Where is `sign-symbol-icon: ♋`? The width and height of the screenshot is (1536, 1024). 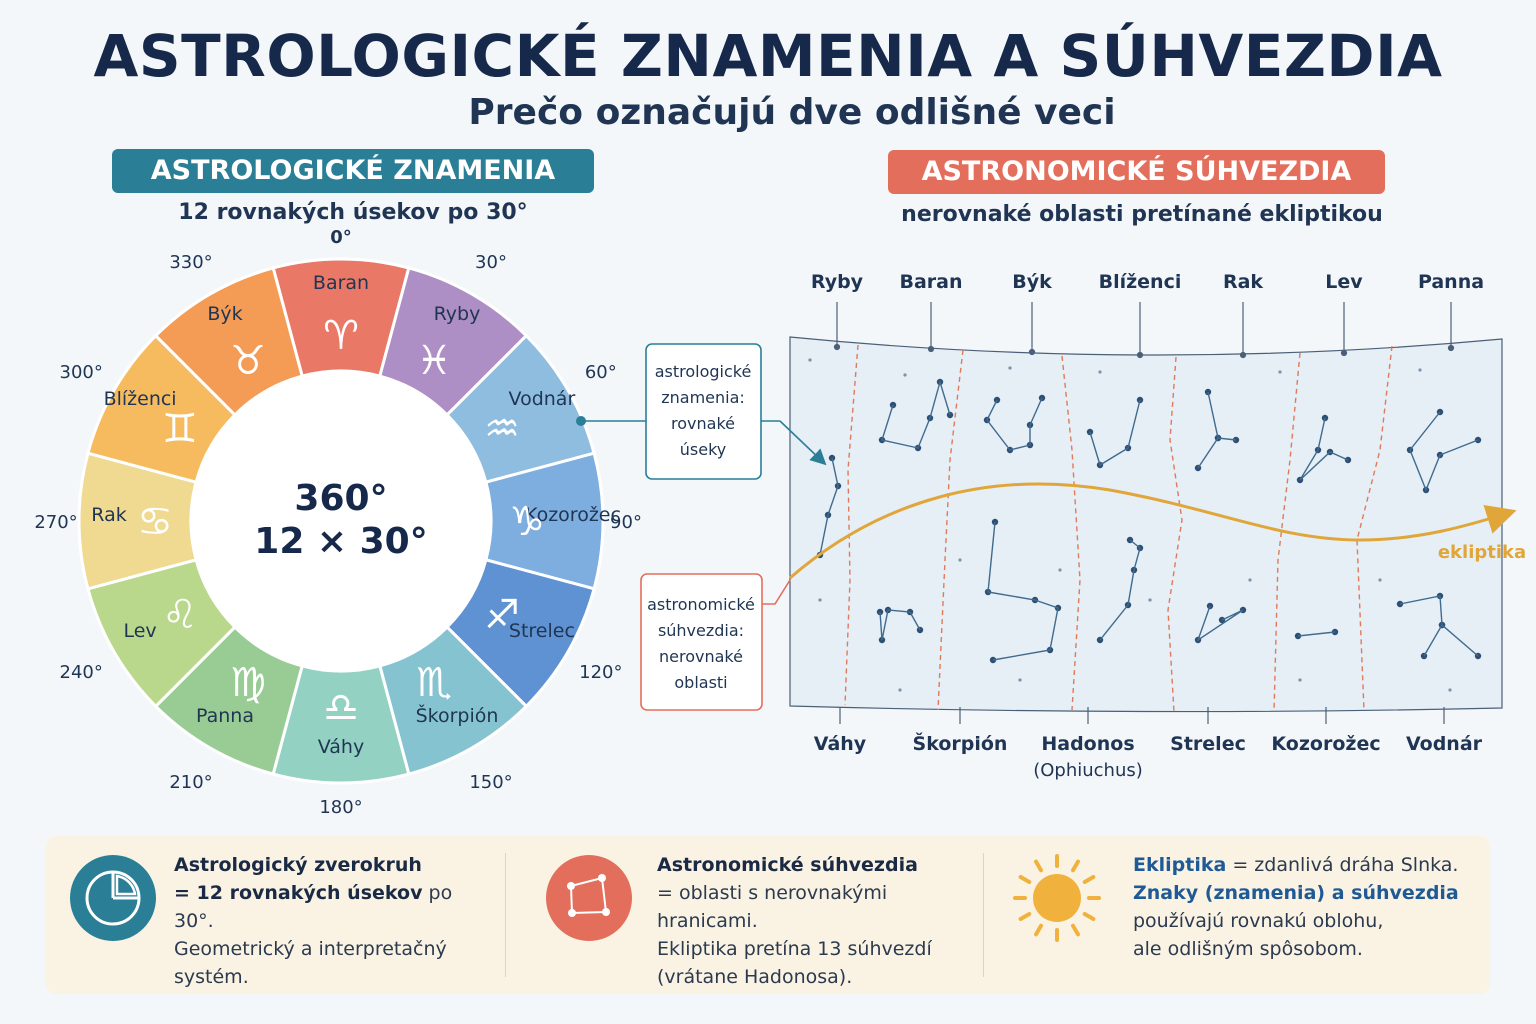
sign-symbol-icon: ♋ is located at coordinates (155, 522).